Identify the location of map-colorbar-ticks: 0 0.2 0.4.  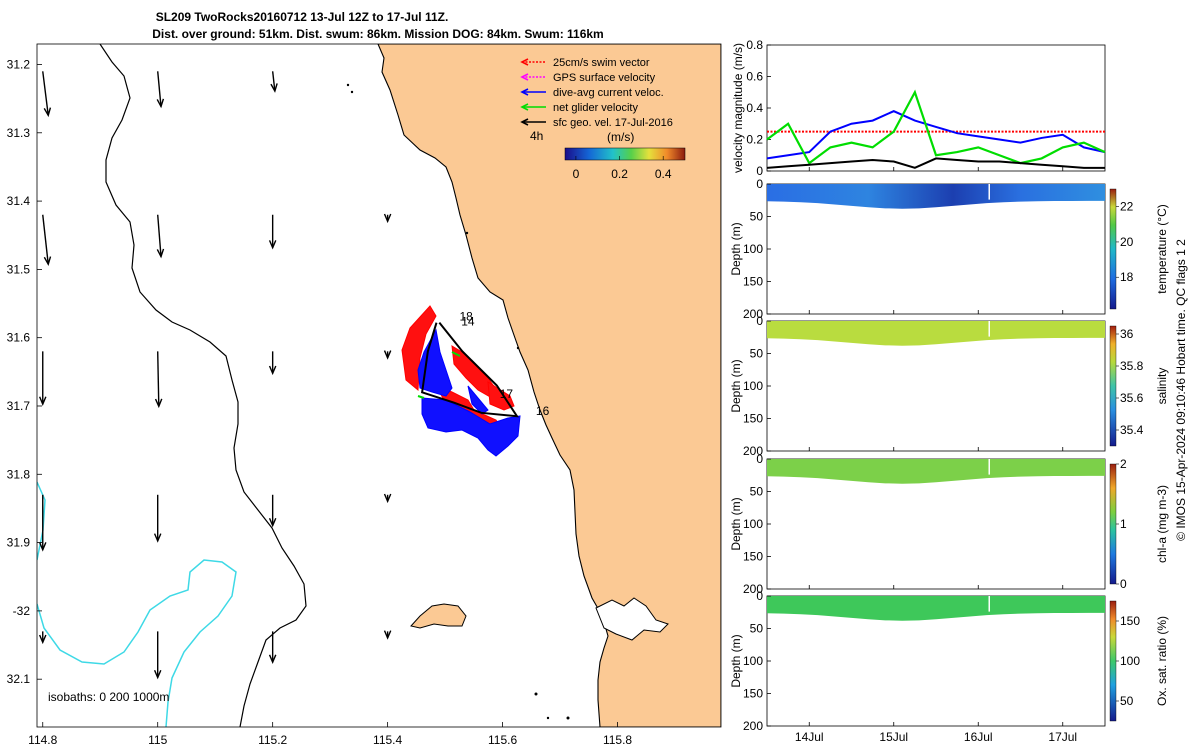
(622, 168).